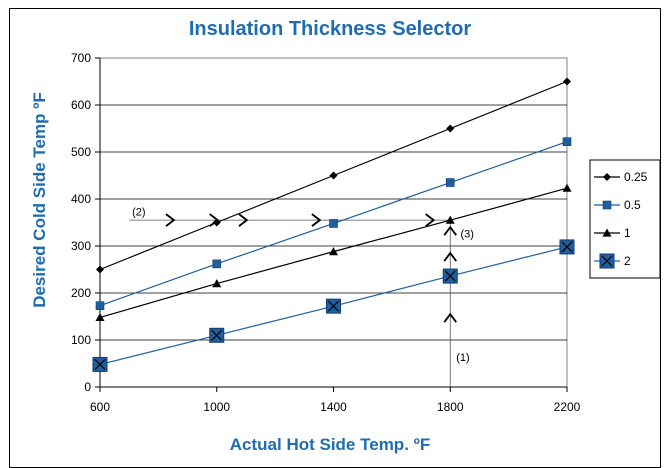  I want to click on y-tick-label: 600, so click(81, 105).